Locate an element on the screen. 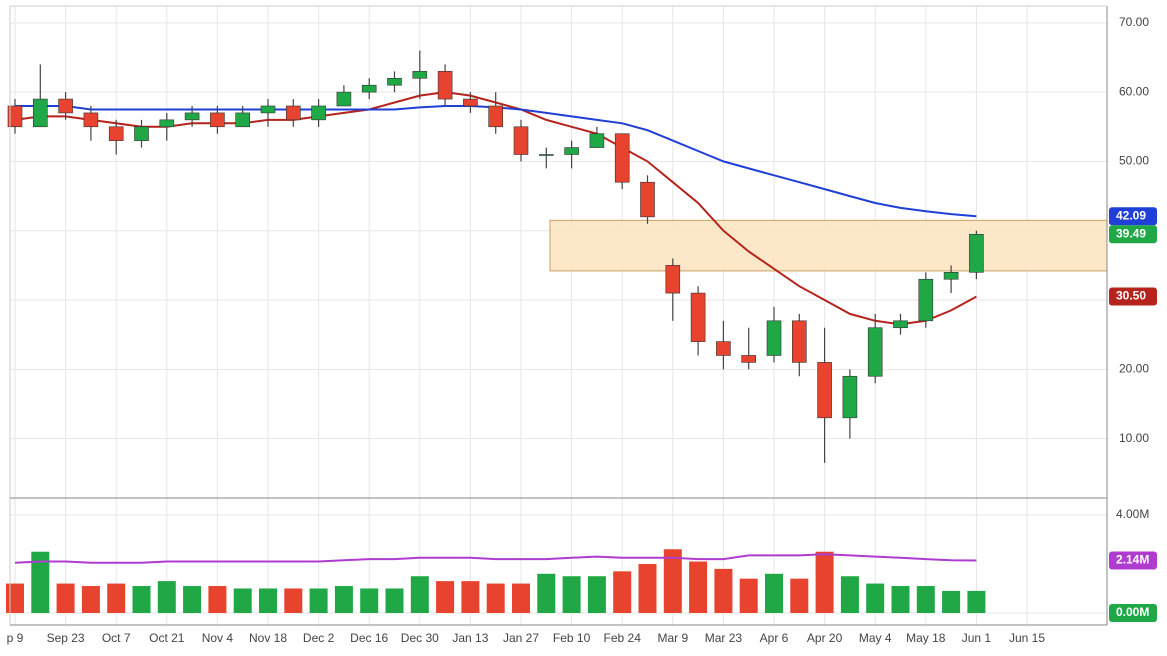 The height and width of the screenshot is (656, 1167). x-tick-label: Sep 23 is located at coordinates (66, 638).